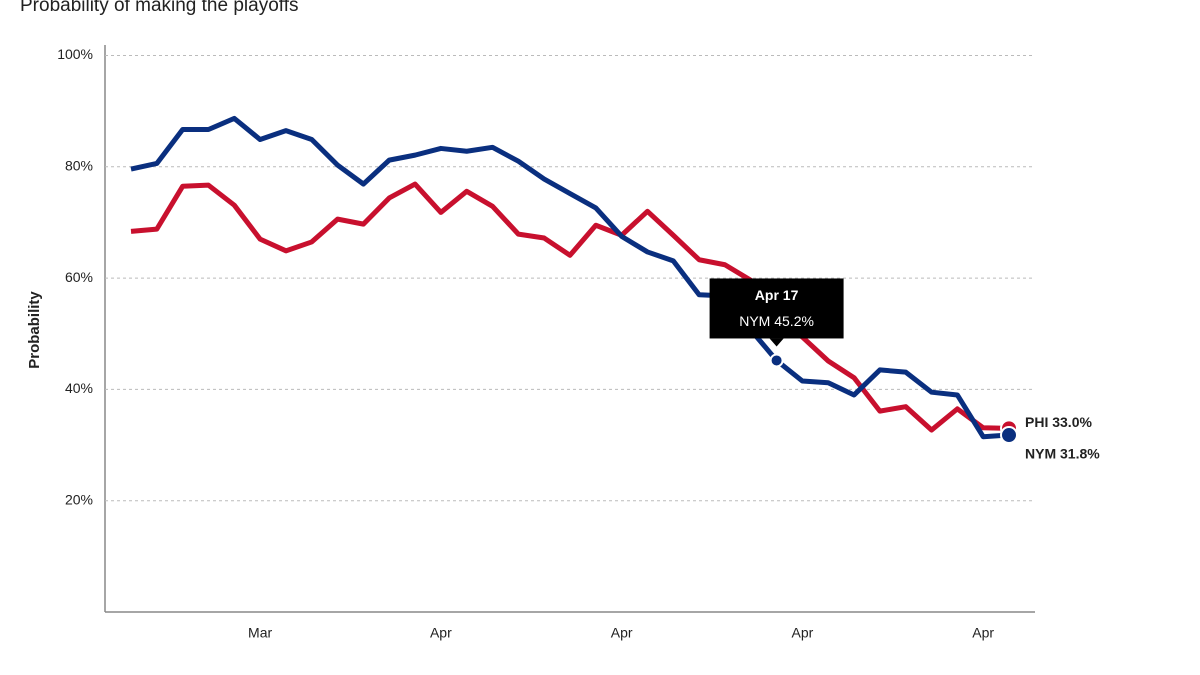 The image size is (1200, 675). Describe the element at coordinates (1062, 454) in the screenshot. I see `end-label: NYM 31.8%` at that location.